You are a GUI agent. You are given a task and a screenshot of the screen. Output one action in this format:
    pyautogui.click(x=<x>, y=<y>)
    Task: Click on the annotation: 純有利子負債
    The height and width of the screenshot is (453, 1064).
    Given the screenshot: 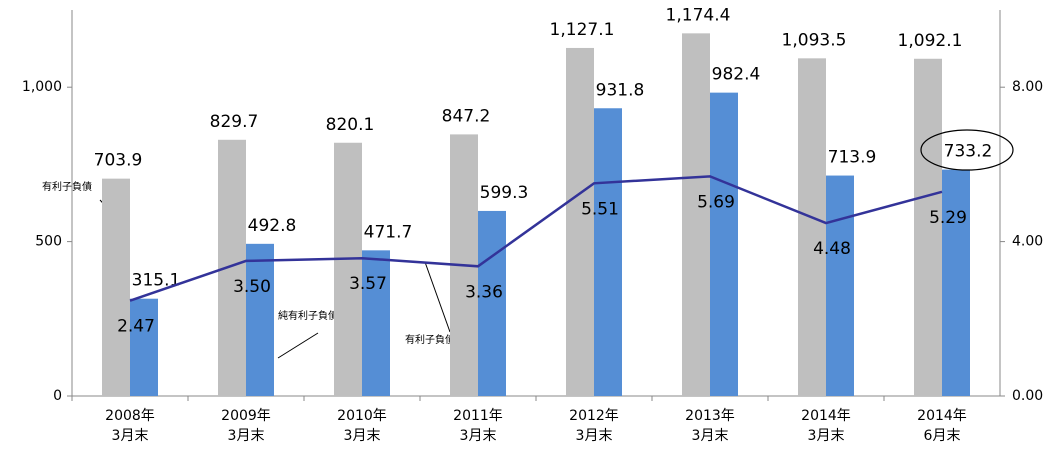 What is the action you would take?
    pyautogui.click(x=308, y=315)
    